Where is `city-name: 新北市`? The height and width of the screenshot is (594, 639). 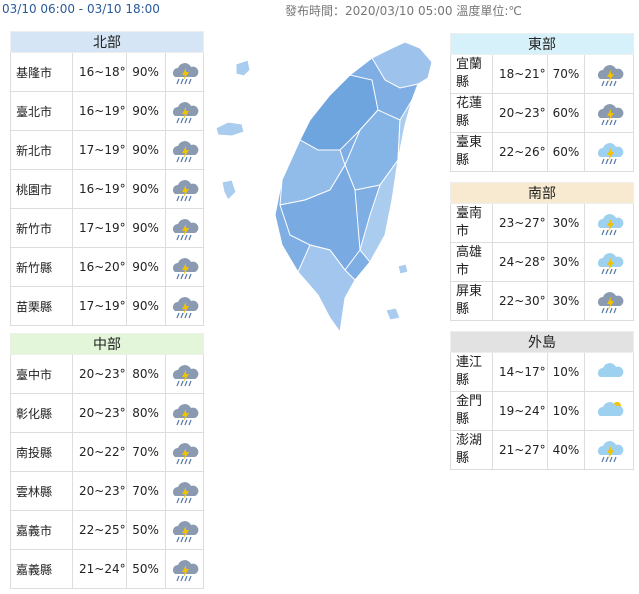
city-name: 新北市 is located at coordinates (41, 150).